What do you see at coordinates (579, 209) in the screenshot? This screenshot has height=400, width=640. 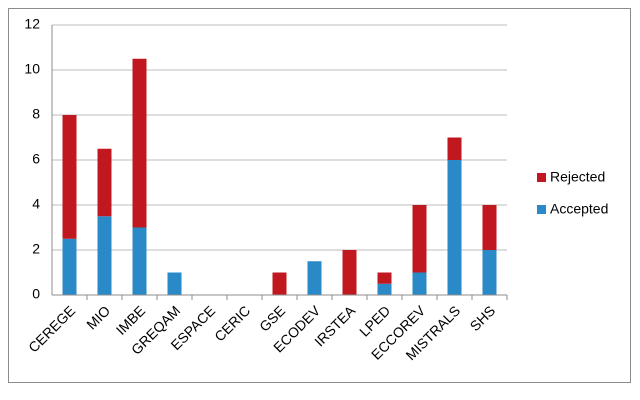 I see `legend-label: Accepted` at bounding box center [579, 209].